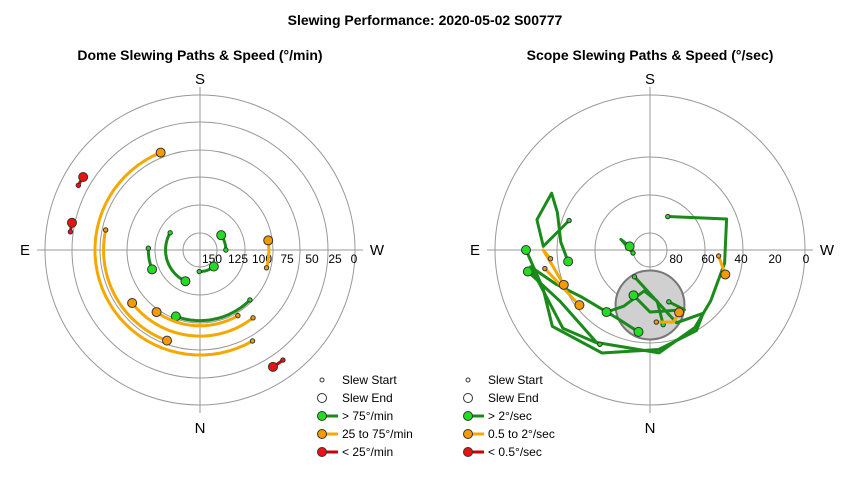 This screenshot has width=850, height=480. Describe the element at coordinates (676, 259) in the screenshot. I see `radial-tick-label: 80` at that location.